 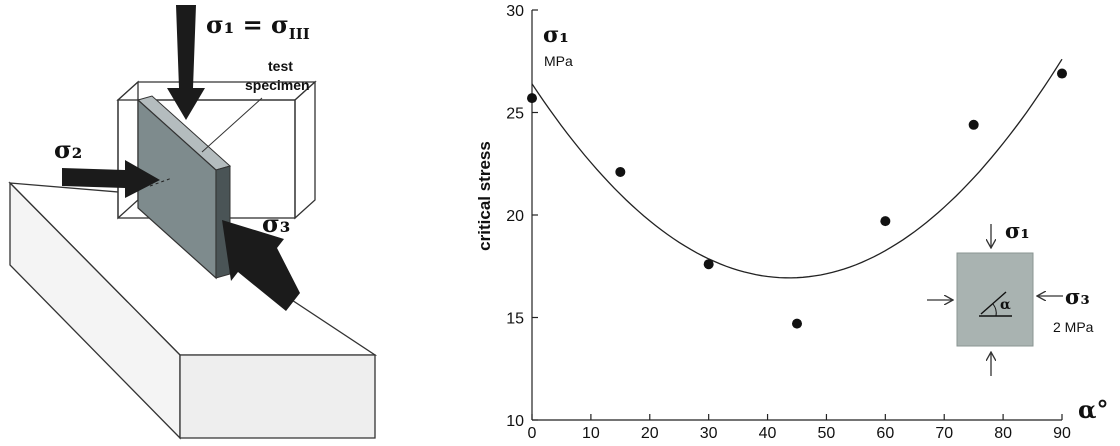 I want to click on inset-angle-arc, so click(x=994, y=310).